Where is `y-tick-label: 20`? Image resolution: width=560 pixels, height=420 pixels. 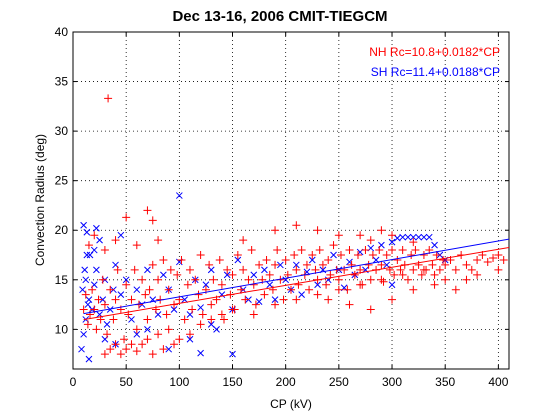 y-tick-label: 20 is located at coordinates (62, 230).